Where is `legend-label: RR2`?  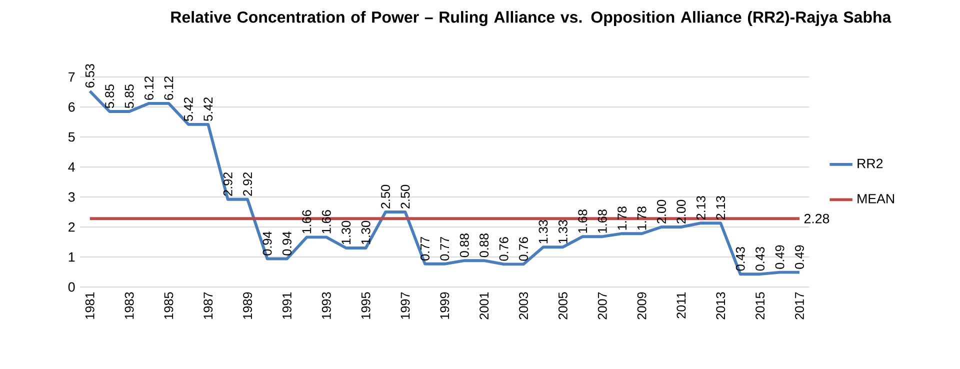
legend-label: RR2 is located at coordinates (870, 163).